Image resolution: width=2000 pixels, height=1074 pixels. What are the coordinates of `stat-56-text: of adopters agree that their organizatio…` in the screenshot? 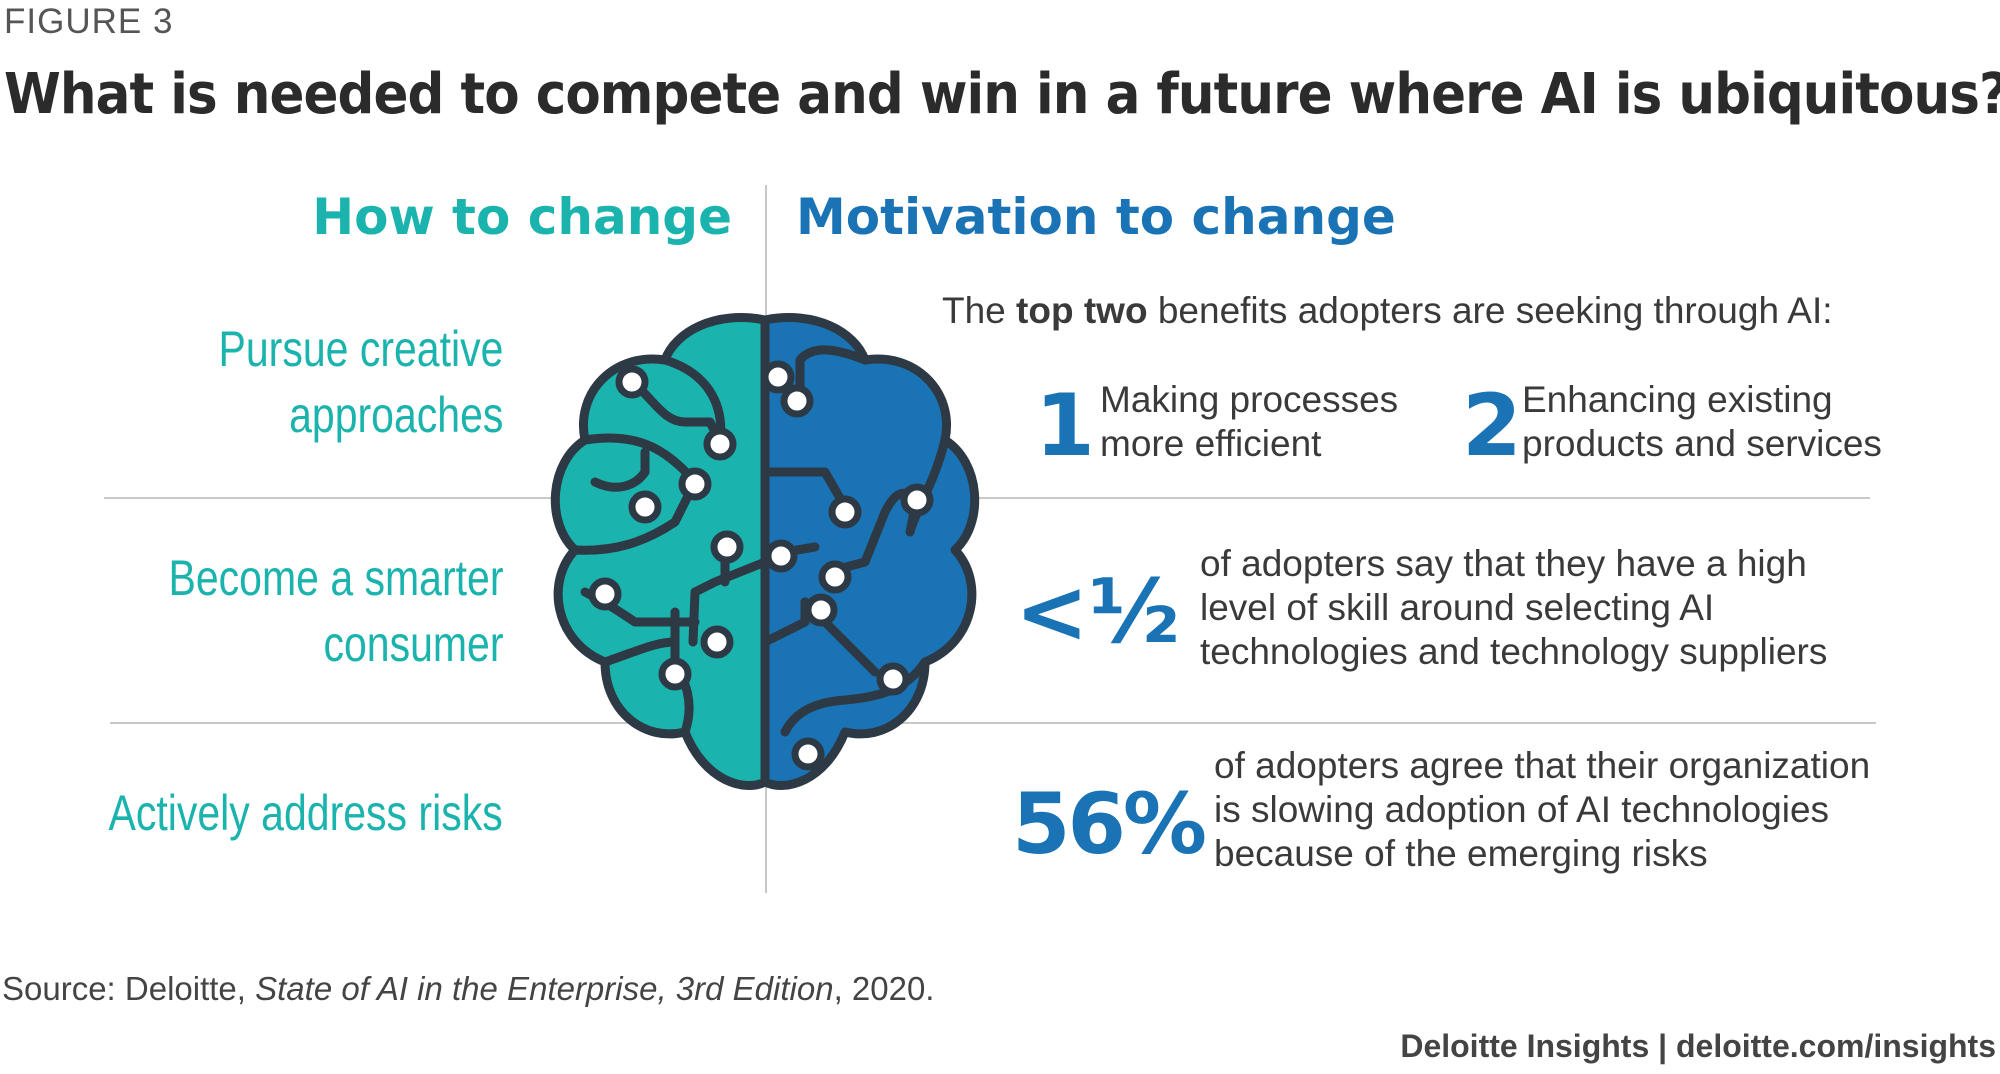 It's located at (1542, 809).